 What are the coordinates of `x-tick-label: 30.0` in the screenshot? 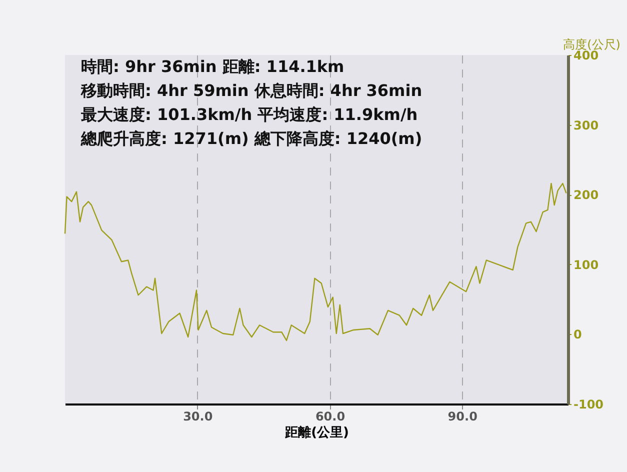 It's located at (198, 417).